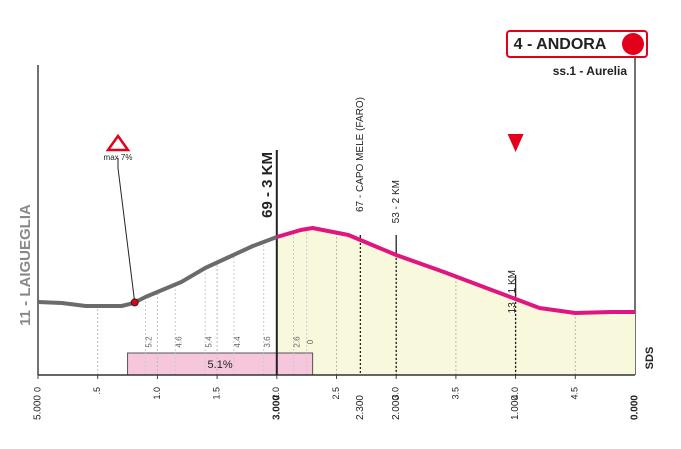 The image size is (681, 449). What do you see at coordinates (208, 342) in the screenshot?
I see `gradient-label: 5.4` at bounding box center [208, 342].